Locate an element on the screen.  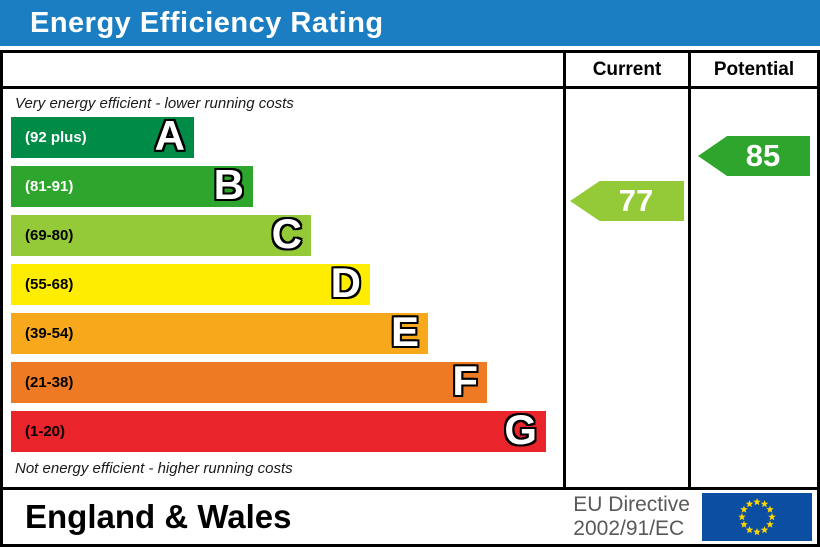
band-g-range: (1-20) is located at coordinates (45, 431).